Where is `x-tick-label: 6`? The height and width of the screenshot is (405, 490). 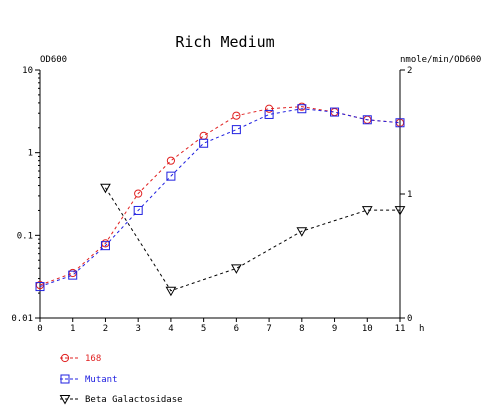 x-tick-label: 6 is located at coordinates (236, 329).